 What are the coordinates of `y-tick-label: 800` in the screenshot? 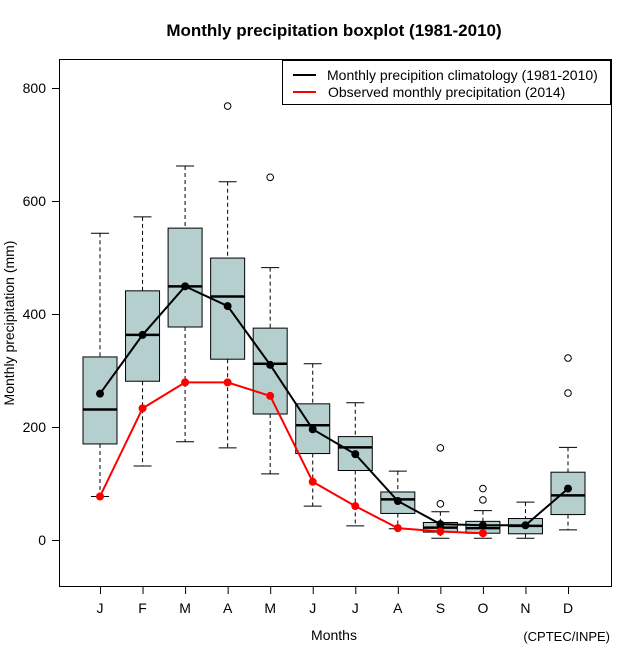 It's located at (35, 88).